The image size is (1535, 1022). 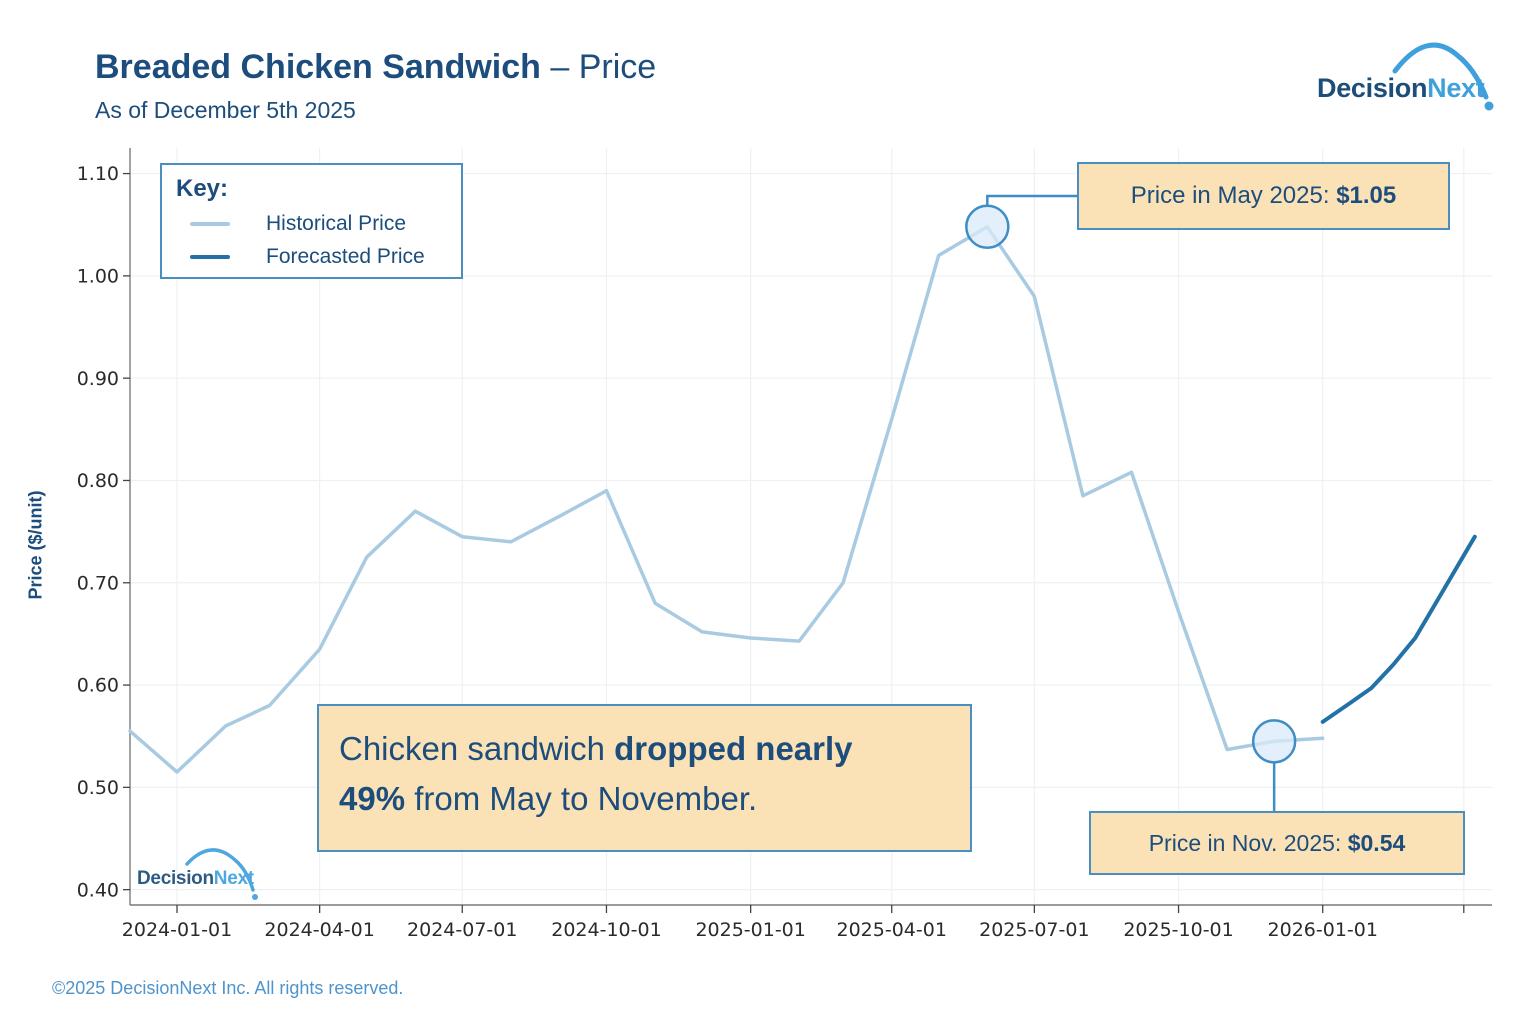 I want to click on legend-item-historical: Historical Price, so click(x=325, y=224).